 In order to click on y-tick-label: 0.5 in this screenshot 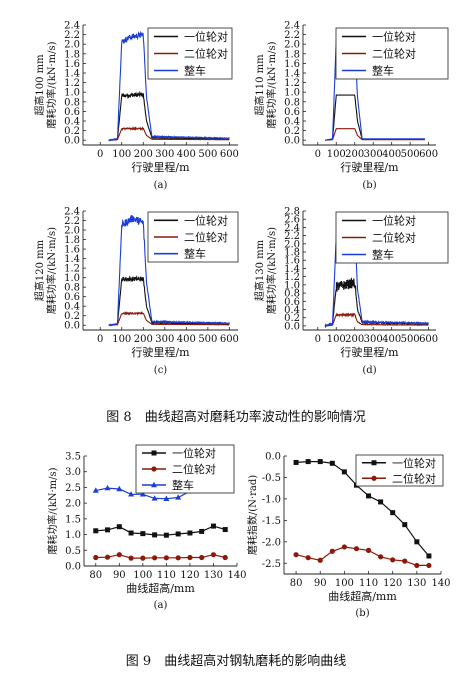, I will do `click(73, 551)`.